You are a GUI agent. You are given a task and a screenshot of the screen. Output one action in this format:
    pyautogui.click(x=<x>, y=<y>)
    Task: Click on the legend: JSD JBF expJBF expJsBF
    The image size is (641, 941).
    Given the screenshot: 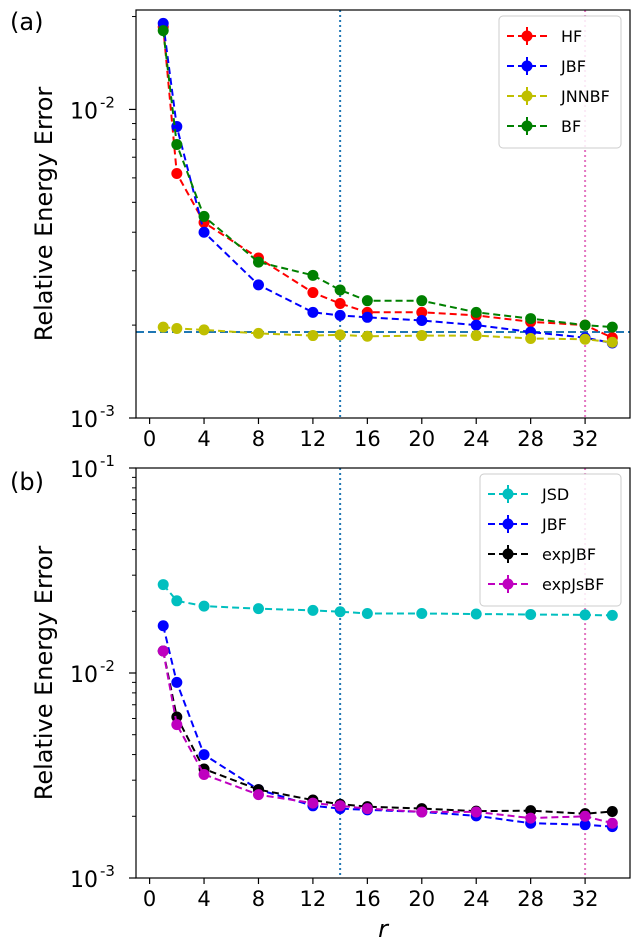 What is the action you would take?
    pyautogui.click(x=550, y=540)
    